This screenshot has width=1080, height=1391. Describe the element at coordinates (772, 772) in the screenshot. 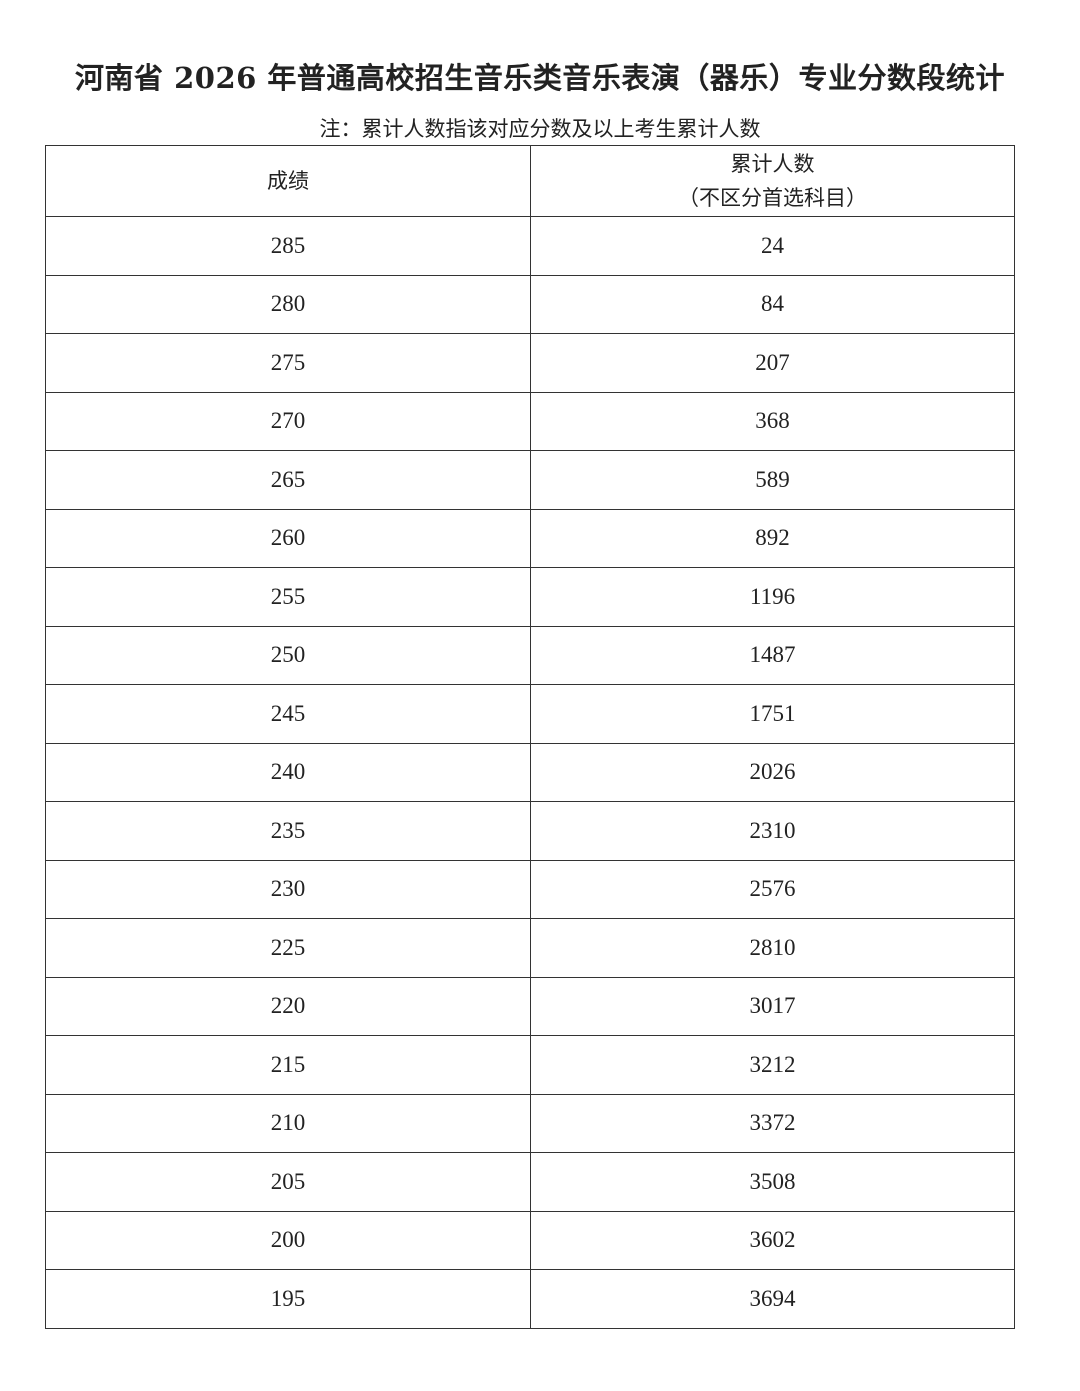

I see `cumulative-count-cell: 2026` at that location.